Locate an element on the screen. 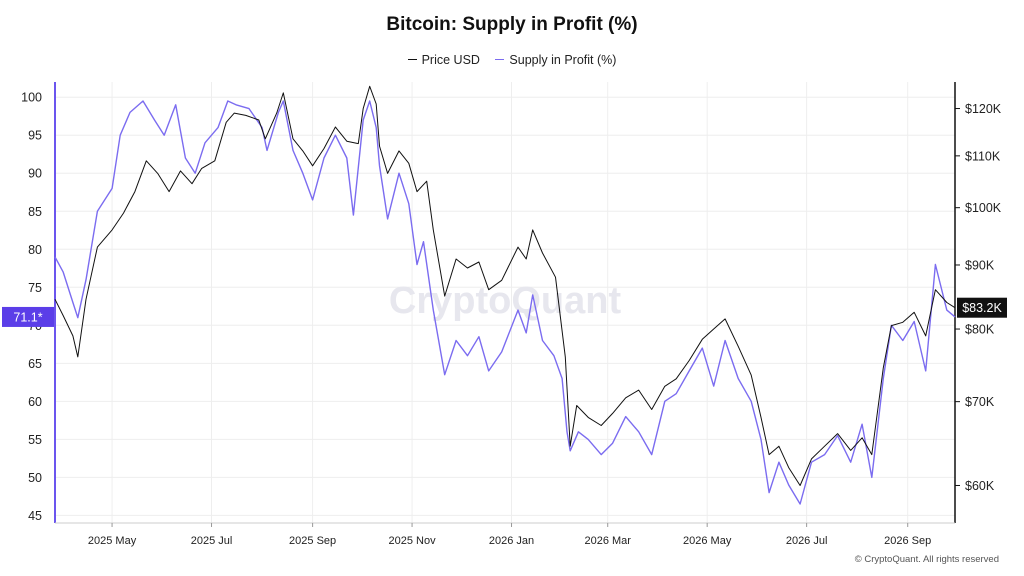 Image resolution: width=1024 pixels, height=576 pixels. y-left-tick-label: 45 is located at coordinates (35, 516).